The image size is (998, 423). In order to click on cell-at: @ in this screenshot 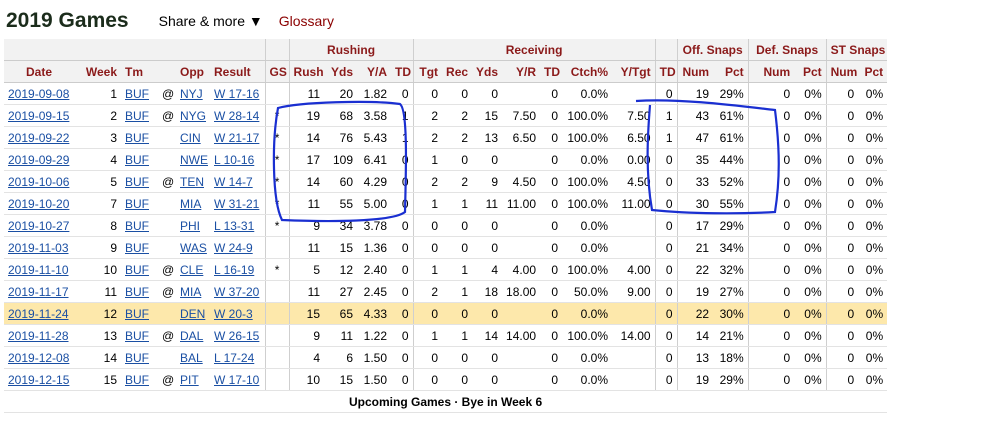, I will do `click(167, 292)`.